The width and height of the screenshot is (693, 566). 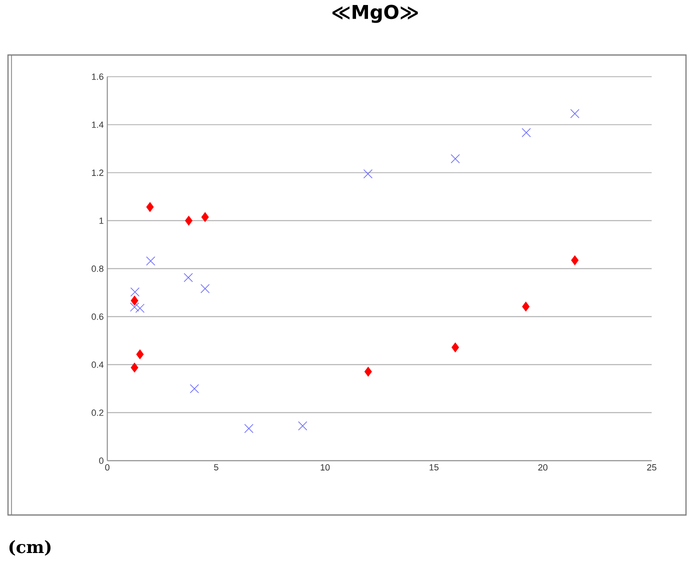 What do you see at coordinates (98, 125) in the screenshot?
I see `y-tick-label: 1.4` at bounding box center [98, 125].